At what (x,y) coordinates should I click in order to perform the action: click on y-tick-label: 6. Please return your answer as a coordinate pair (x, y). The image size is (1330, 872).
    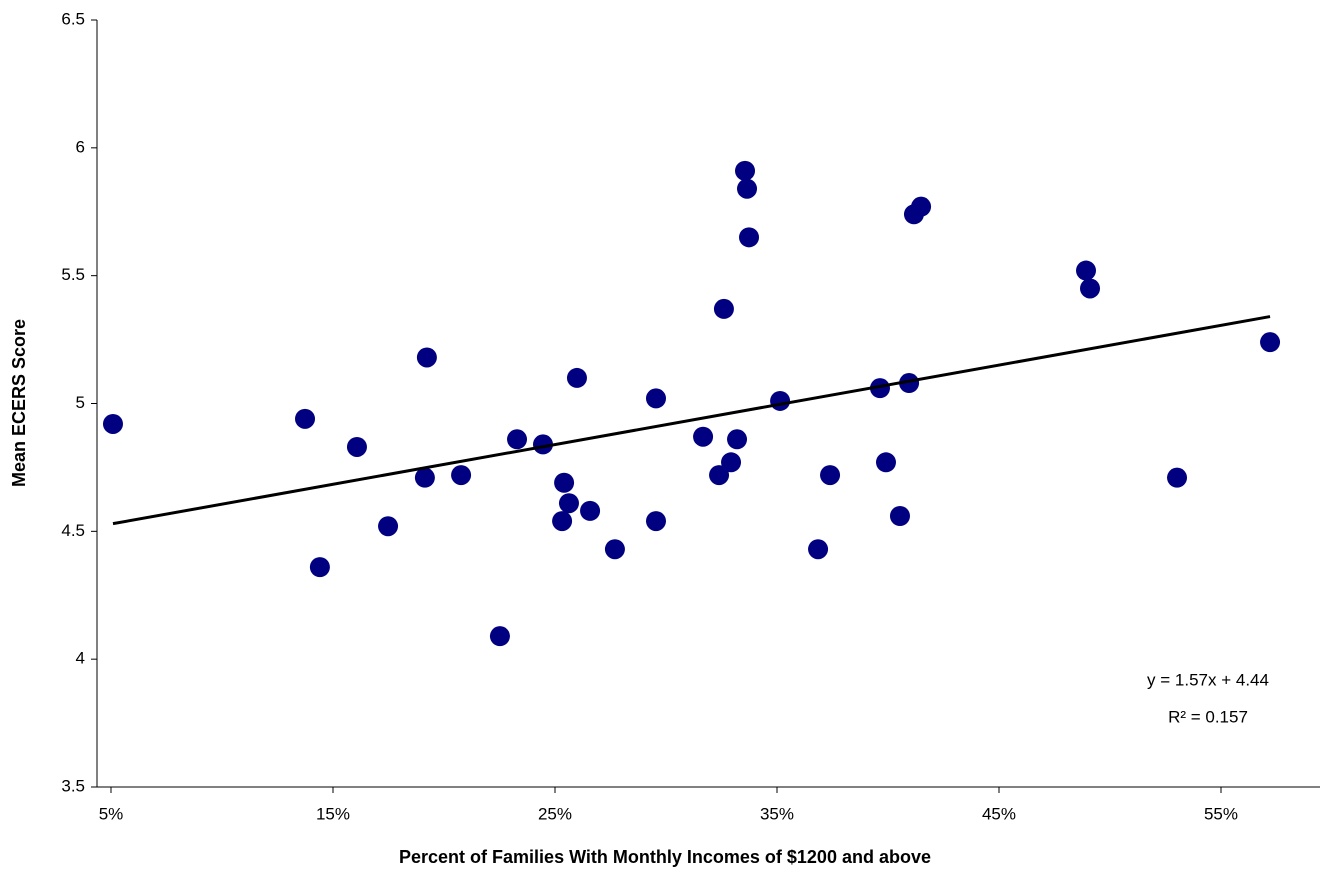
    Looking at the image, I should click on (80, 146).